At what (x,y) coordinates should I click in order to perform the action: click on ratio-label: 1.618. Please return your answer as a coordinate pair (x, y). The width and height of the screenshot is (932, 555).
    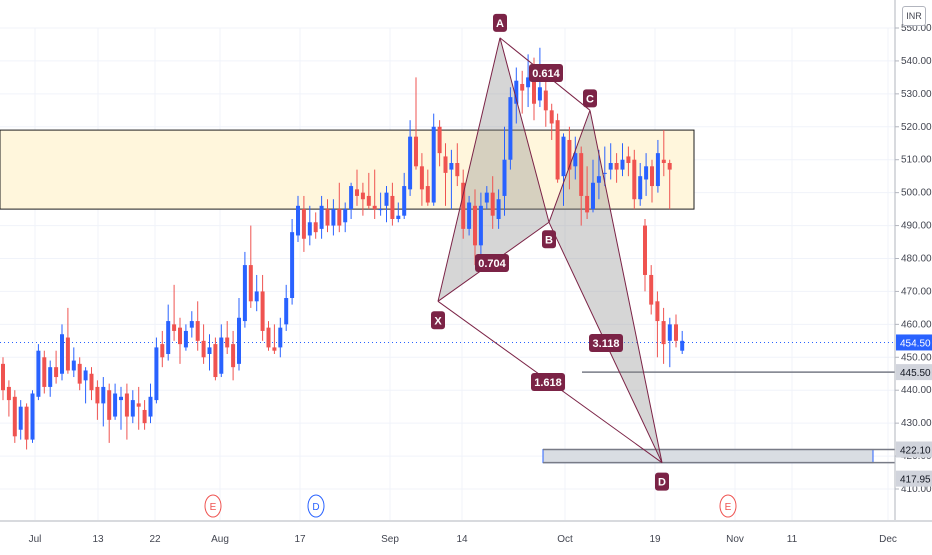
    Looking at the image, I should click on (548, 383).